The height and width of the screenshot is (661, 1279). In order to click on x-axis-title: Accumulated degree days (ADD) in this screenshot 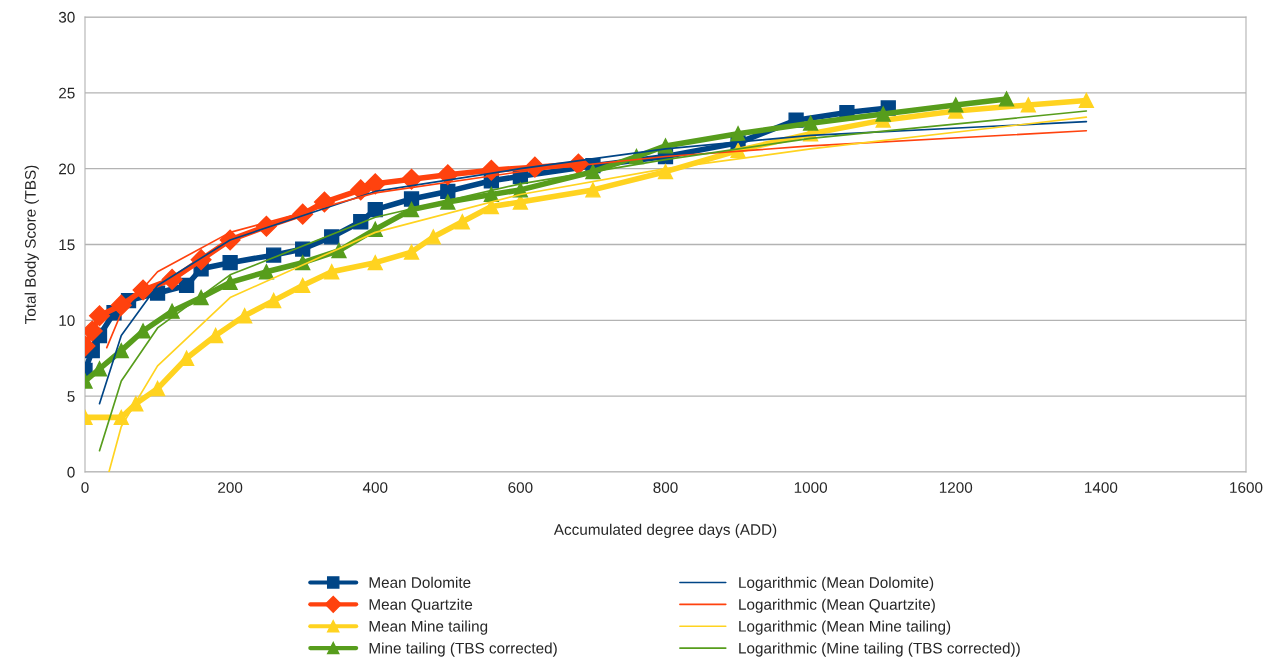, I will do `click(665, 530)`.